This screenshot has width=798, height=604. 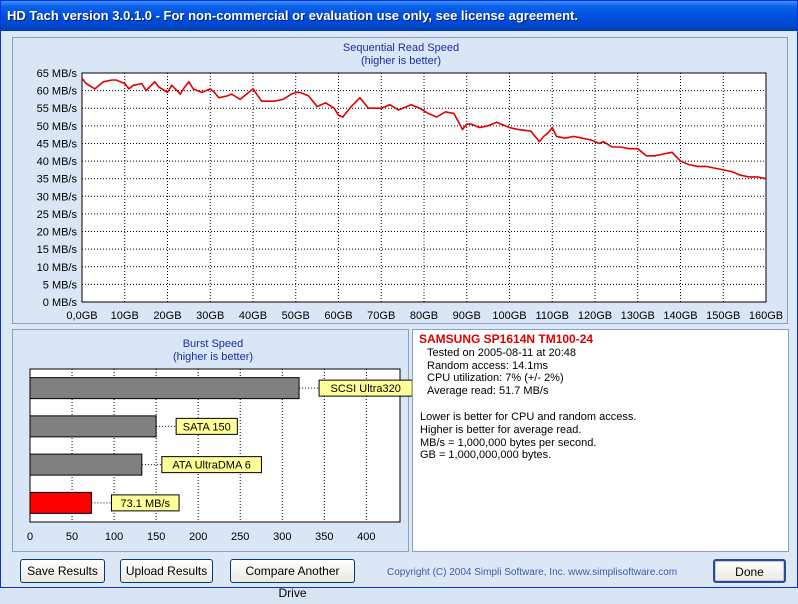 I want to click on cpu-utilization: CPU utilization: 7% (+/- 2%), so click(x=495, y=378).